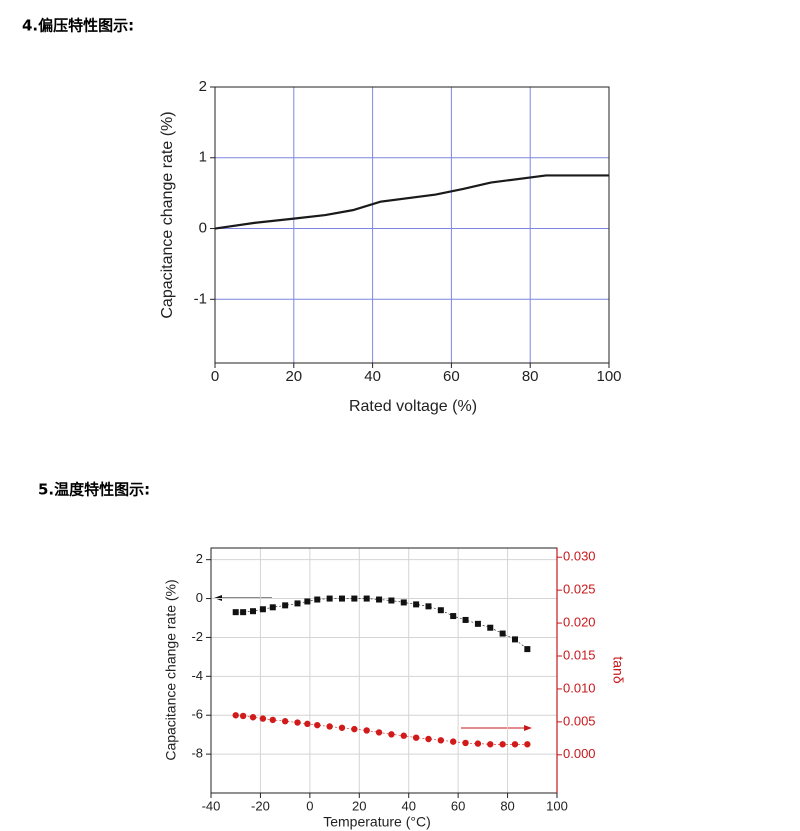 Image resolution: width=800 pixels, height=831 pixels. What do you see at coordinates (411, 202) in the screenshot?
I see `data-line` at bounding box center [411, 202].